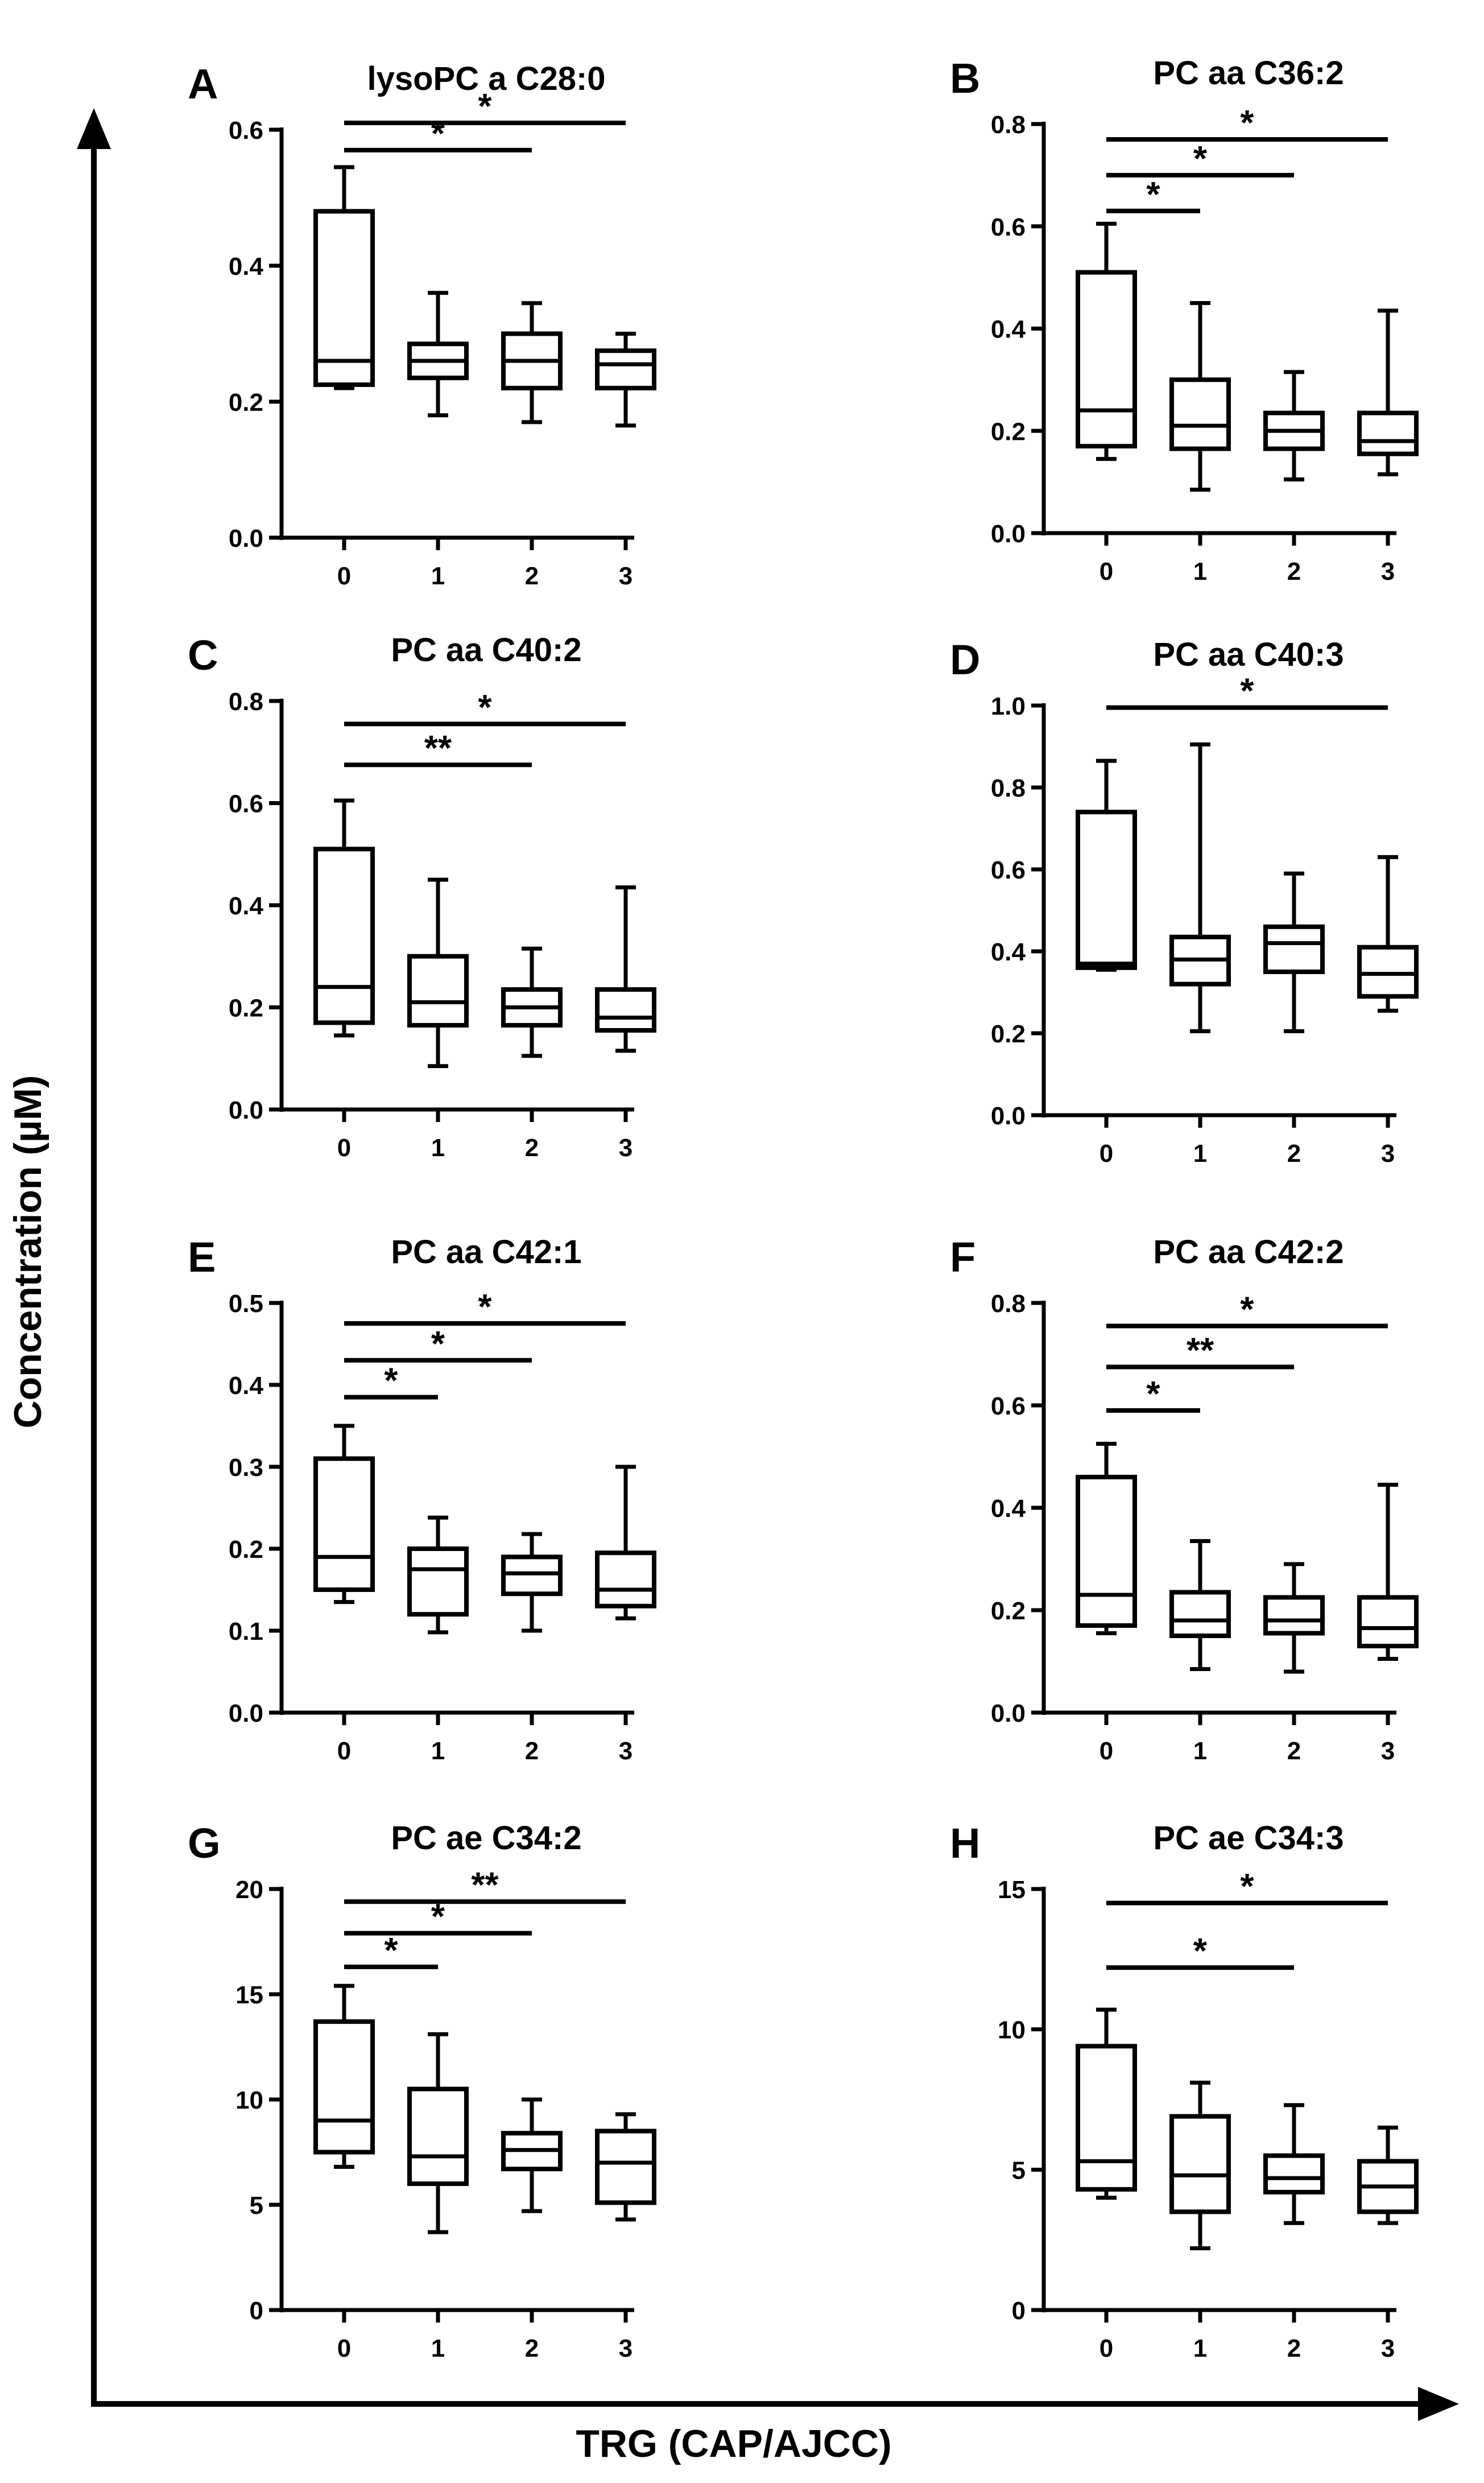 This screenshot has height=2483, width=1484. Describe the element at coordinates (1012, 1890) in the screenshot. I see `y-tick-label: 15` at that location.